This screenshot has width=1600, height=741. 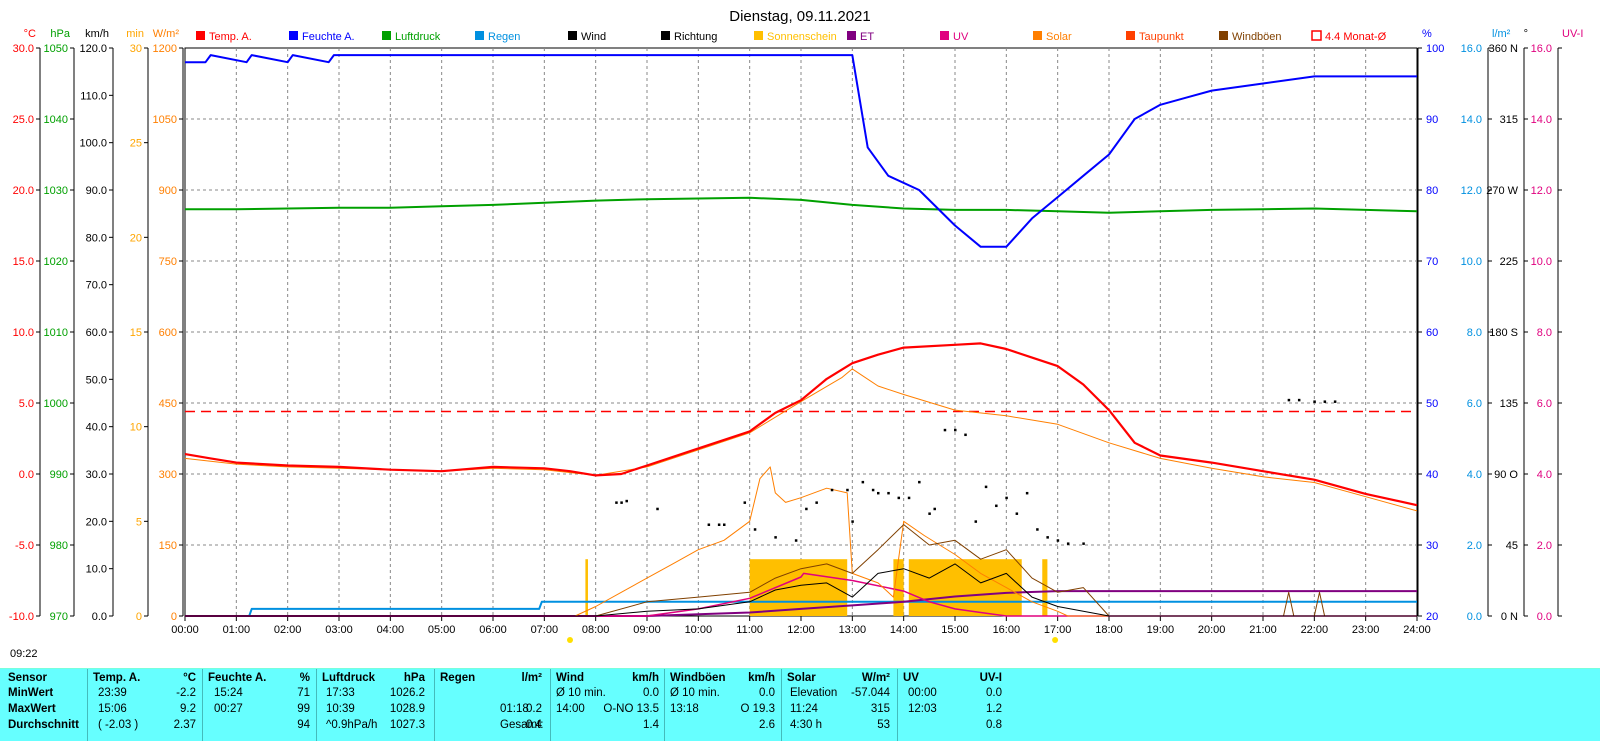 What do you see at coordinates (303, 693) in the screenshot?
I see `stats-cell-value: 71` at bounding box center [303, 693].